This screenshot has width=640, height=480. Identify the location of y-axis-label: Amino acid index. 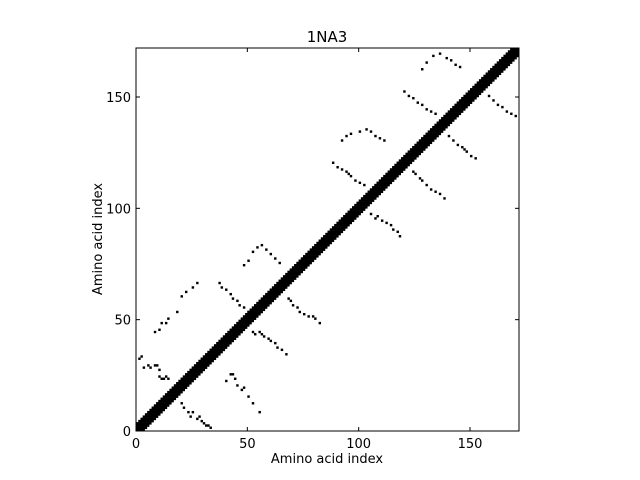
(98, 239).